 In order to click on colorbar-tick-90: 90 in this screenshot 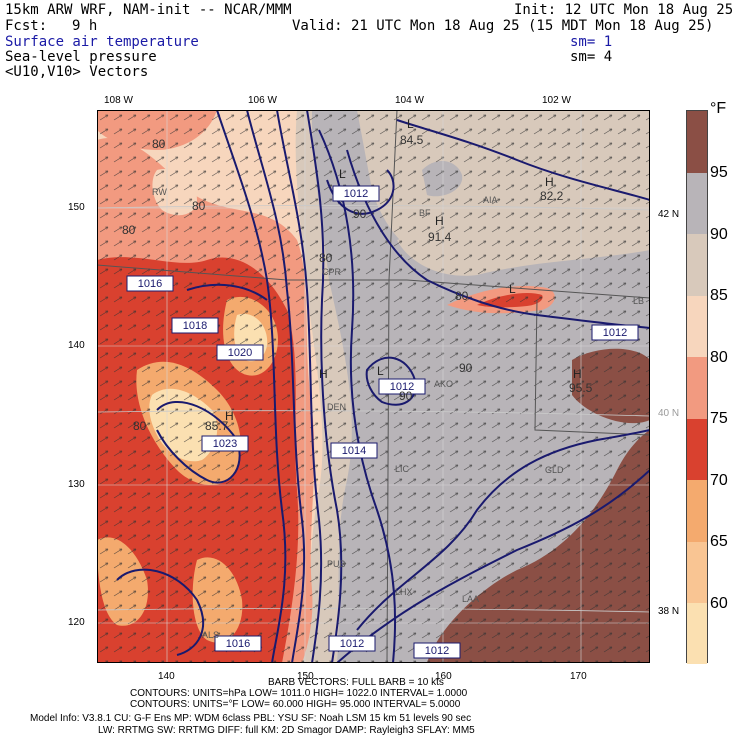, I will do `click(719, 234)`.